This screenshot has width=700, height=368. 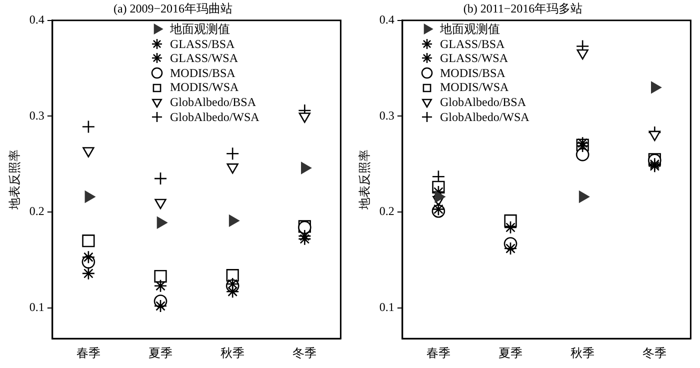 What do you see at coordinates (173, 8) in the screenshot?
I see `chart-title: (a) 2009−2016年玛曲站` at bounding box center [173, 8].